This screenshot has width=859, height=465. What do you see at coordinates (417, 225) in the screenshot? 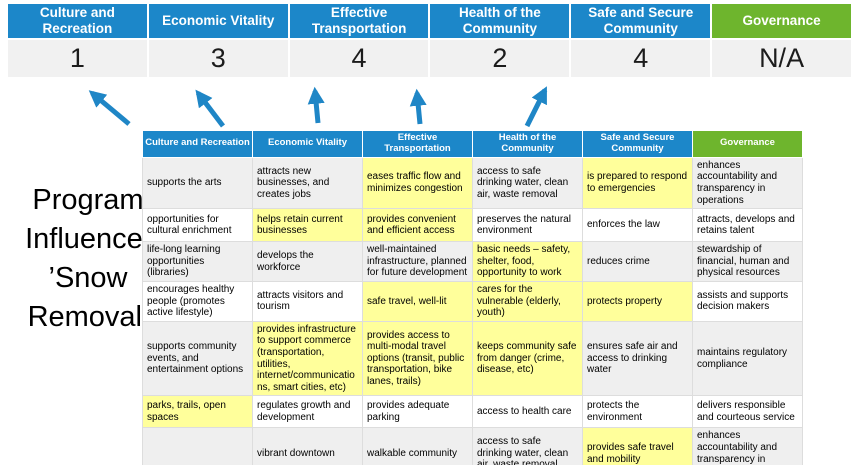
I see `matrix-cell-highlighted: provides convenient and efficient access` at bounding box center [417, 225].